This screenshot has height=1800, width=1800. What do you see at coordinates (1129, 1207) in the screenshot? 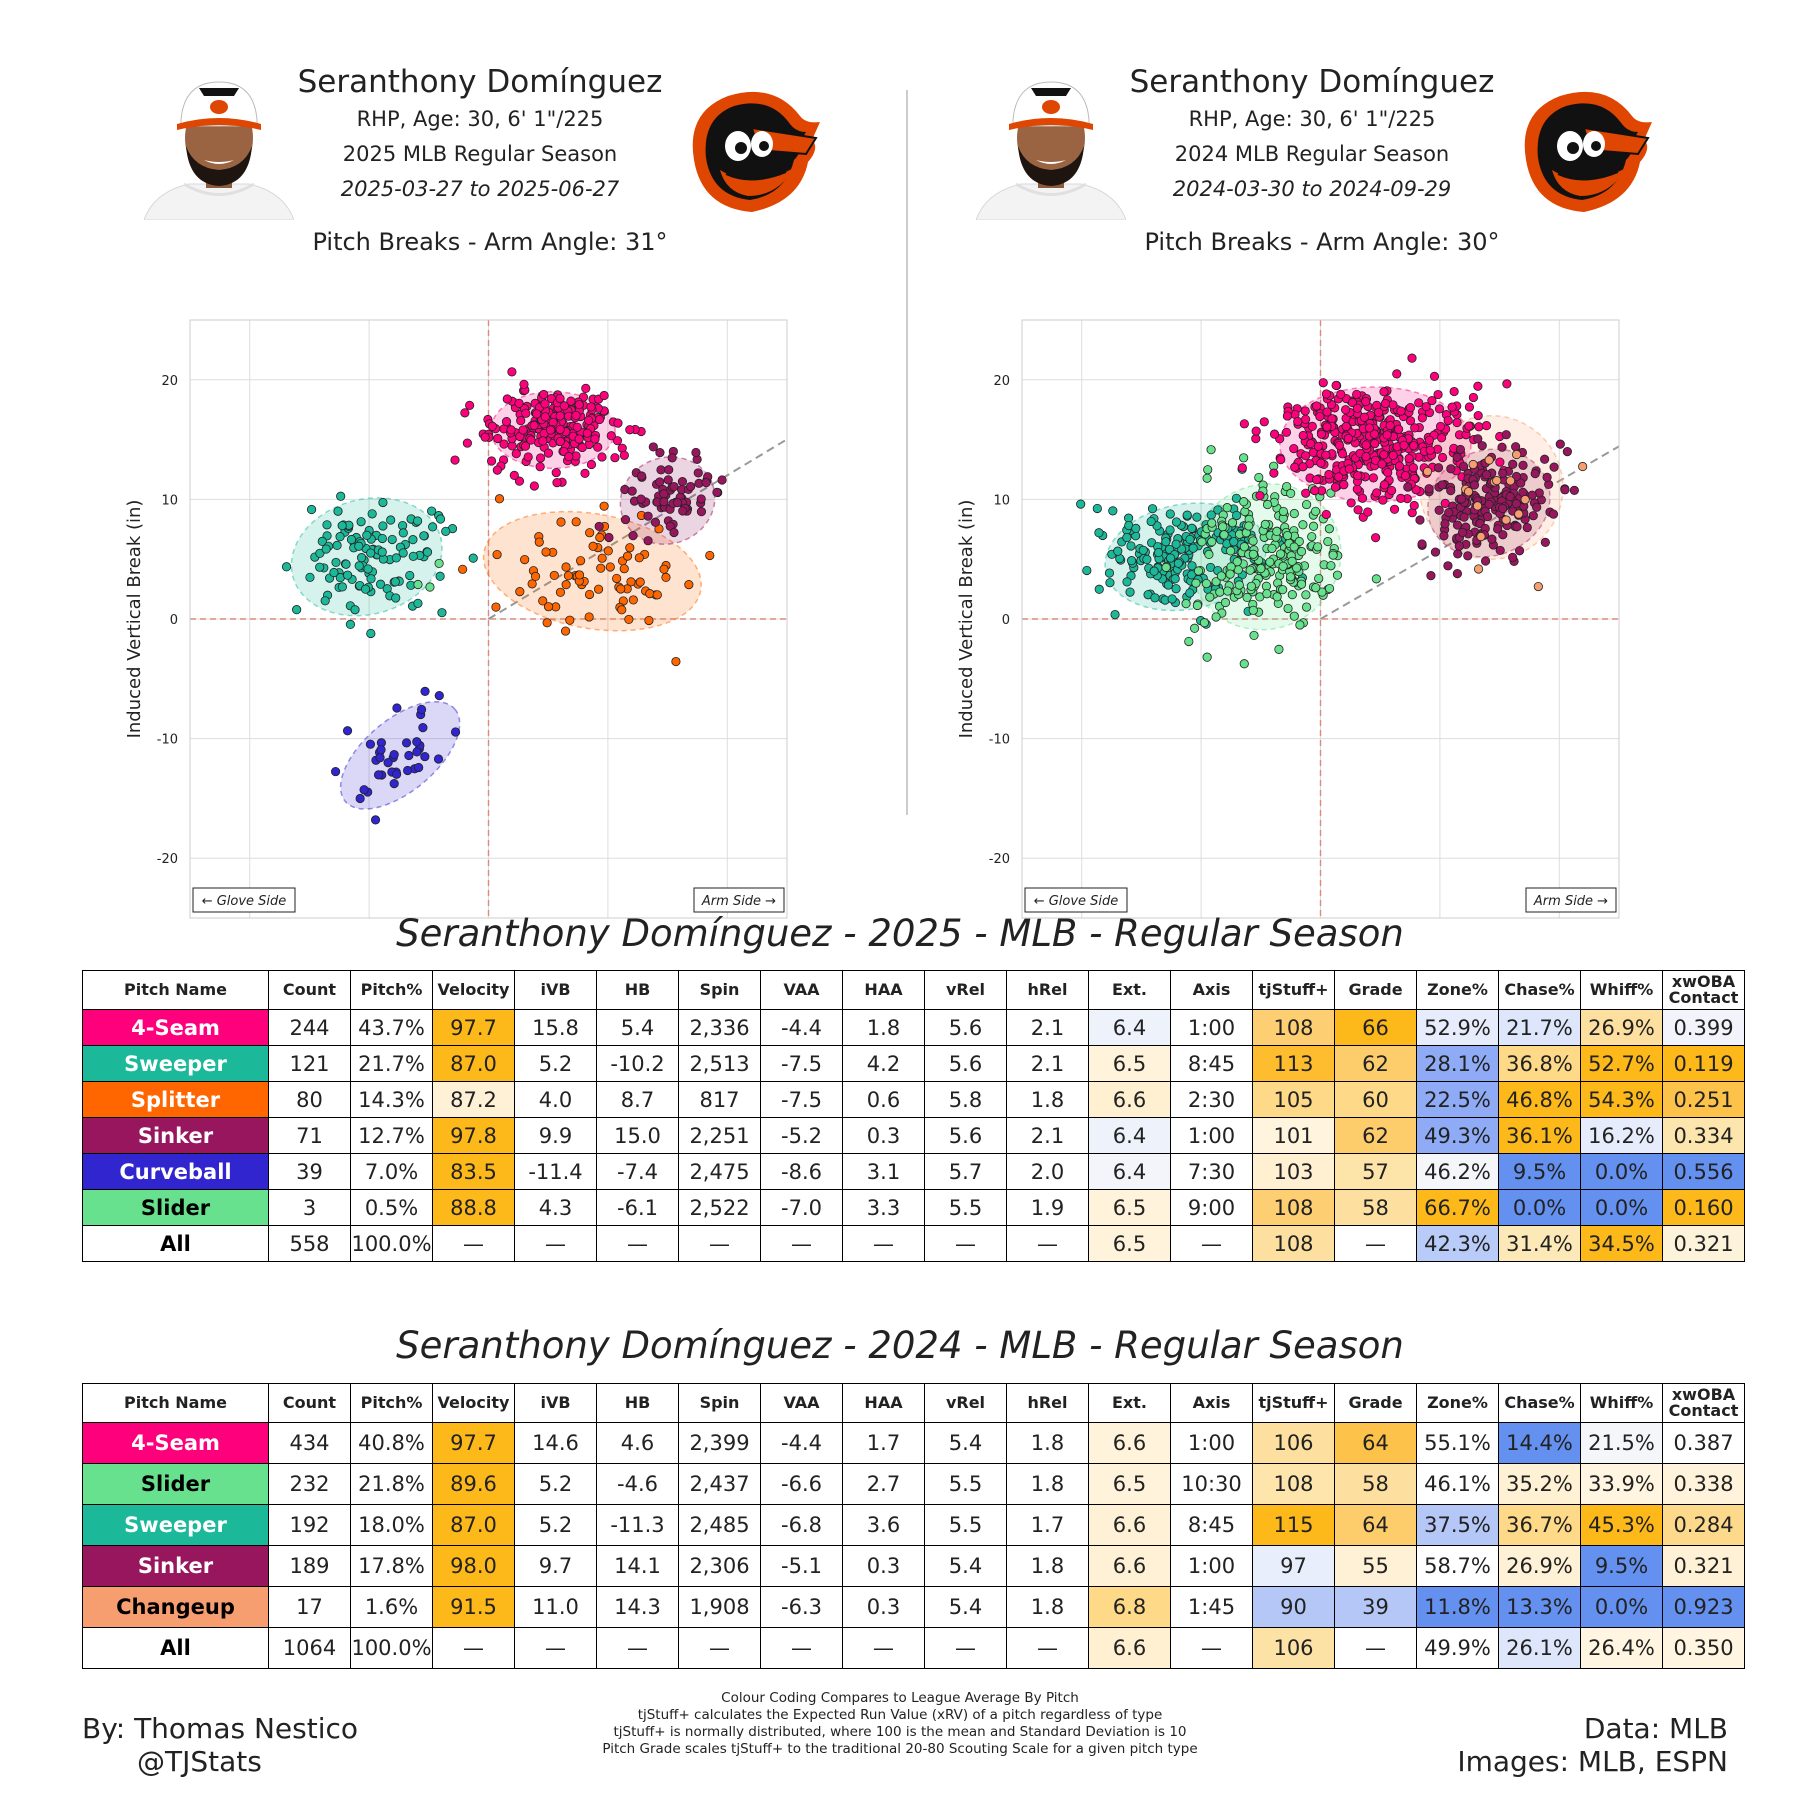
I see `cell-ext: 6.5` at bounding box center [1129, 1207].